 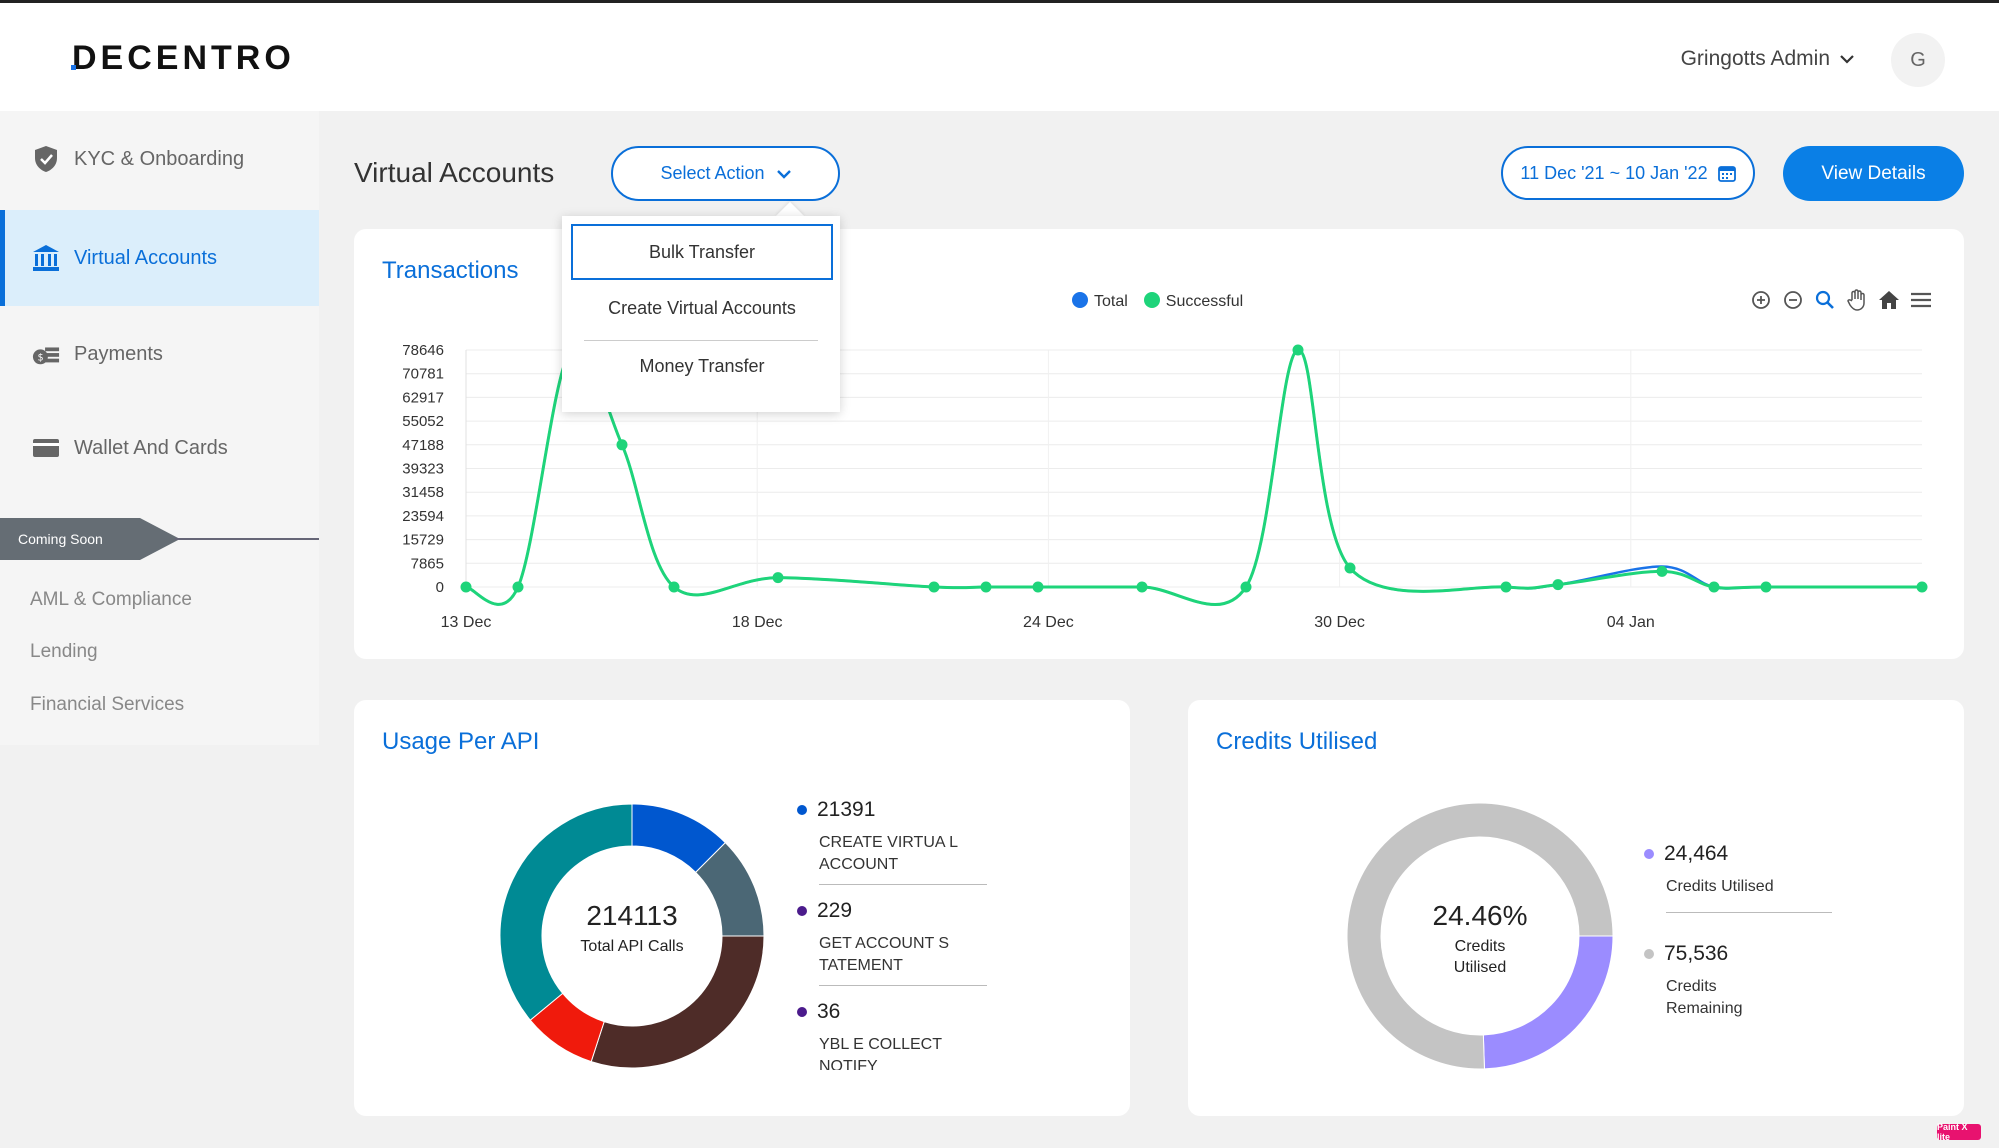 I want to click on zoom-in-icon, so click(x=1761, y=300).